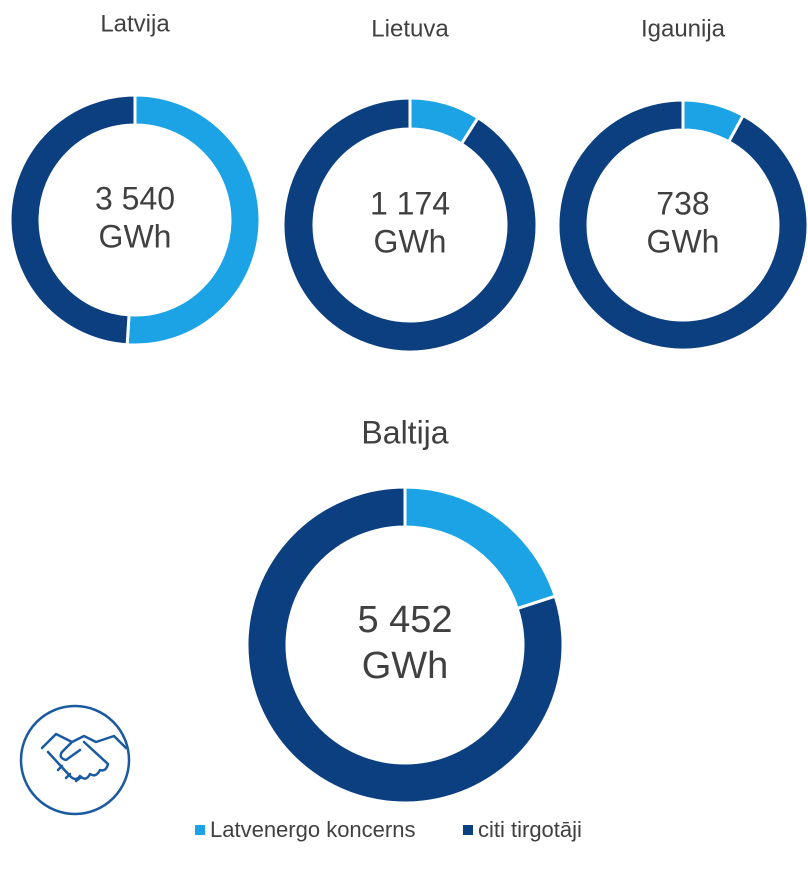  Describe the element at coordinates (404, 432) in the screenshot. I see `chart-title: Baltija` at that location.